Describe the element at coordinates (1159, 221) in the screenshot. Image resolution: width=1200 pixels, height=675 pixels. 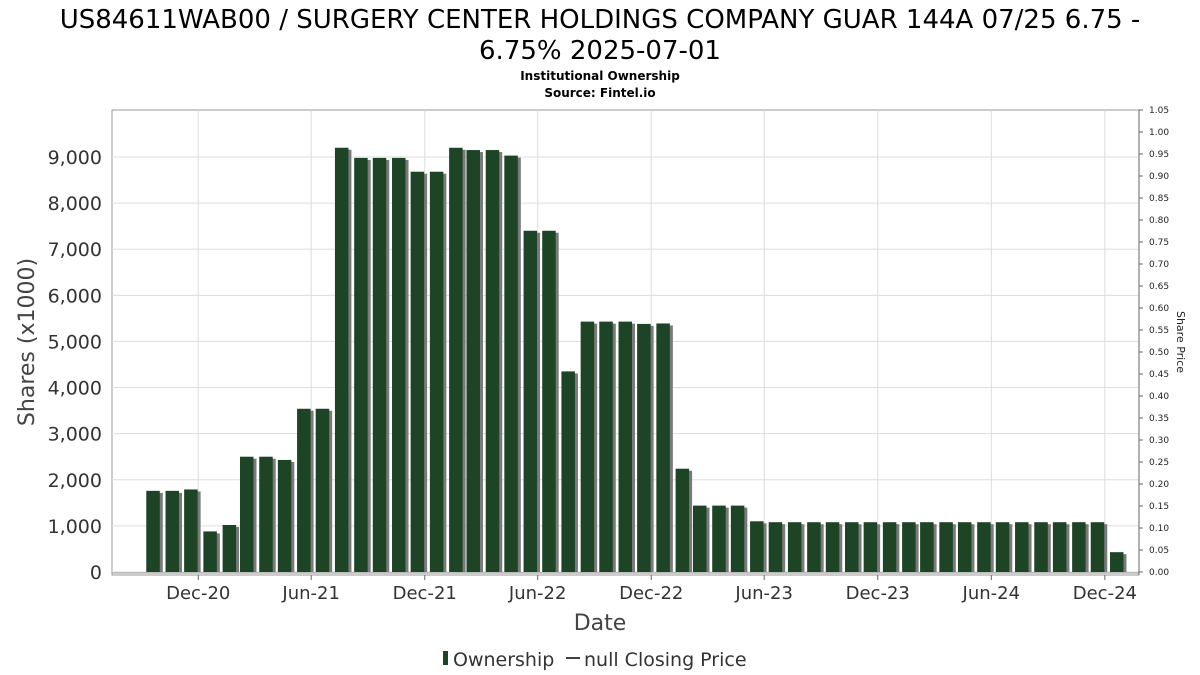
I see `y2-tick-label: 0.80` at that location.